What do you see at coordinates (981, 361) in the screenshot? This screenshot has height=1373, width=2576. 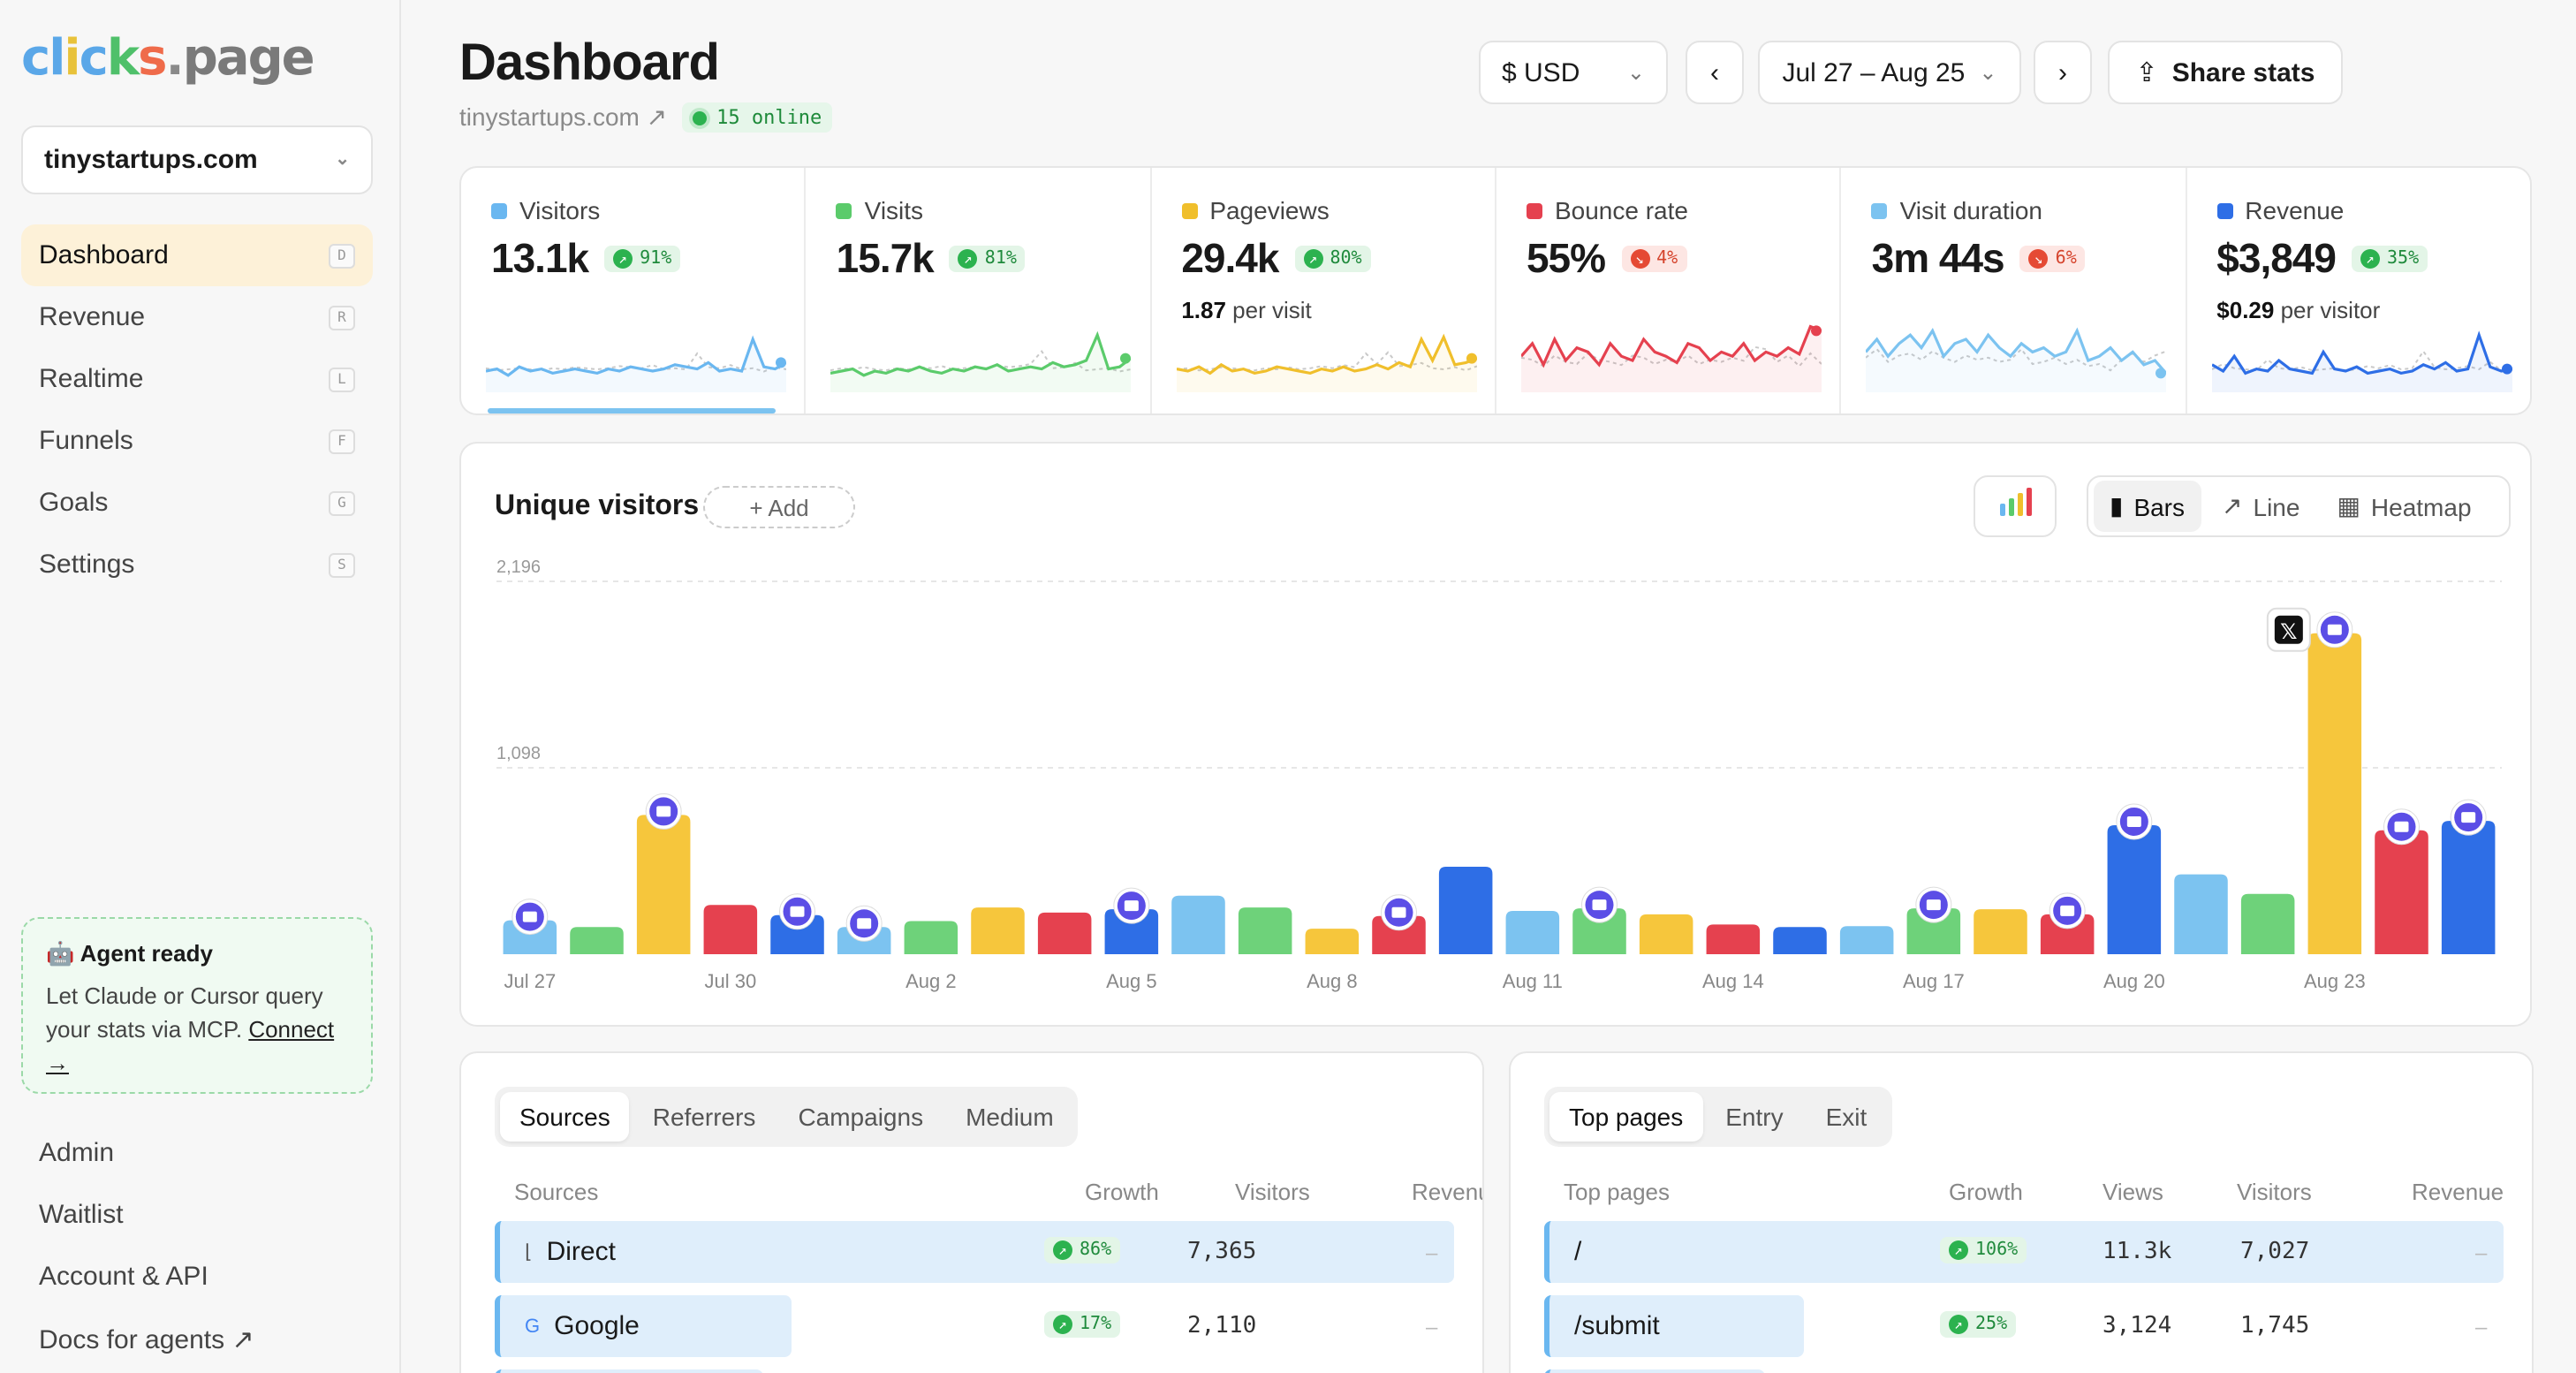 I see `previous-period-line` at bounding box center [981, 361].